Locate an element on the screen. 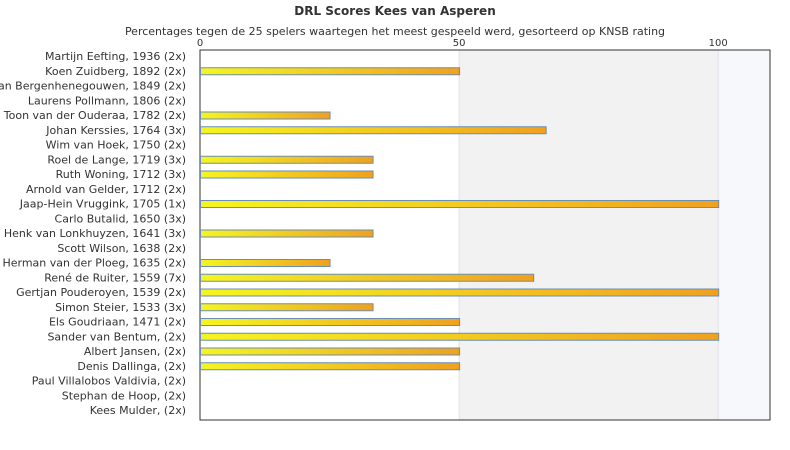 The height and width of the screenshot is (450, 790). y-category-label: van Bergenhenegouwen, 1849 (2x) is located at coordinates (93, 86).